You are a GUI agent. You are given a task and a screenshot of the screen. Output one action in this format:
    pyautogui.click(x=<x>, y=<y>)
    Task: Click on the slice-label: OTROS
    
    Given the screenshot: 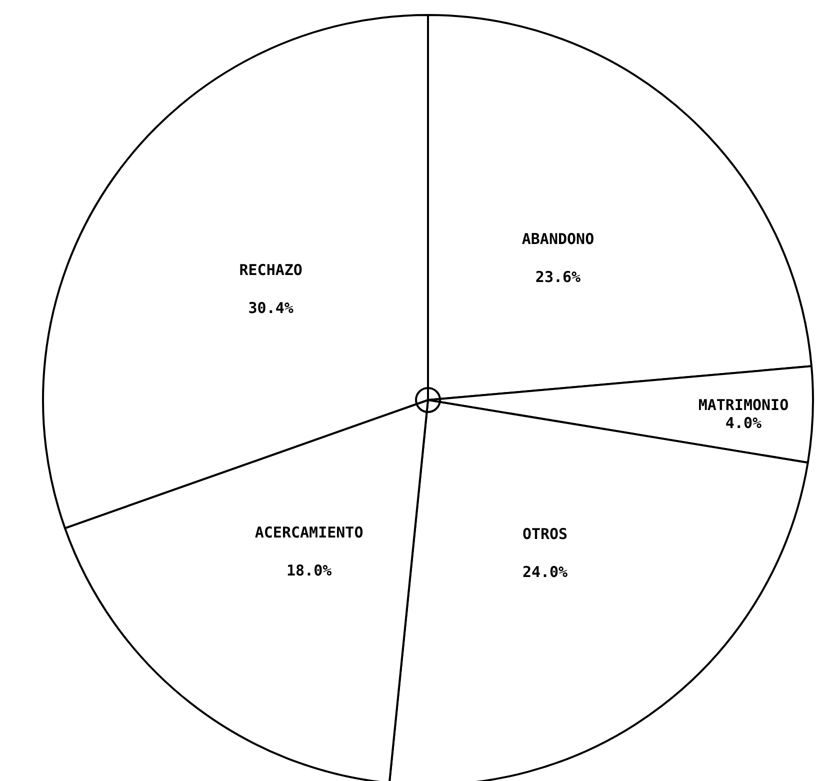 What is the action you would take?
    pyautogui.click(x=545, y=533)
    